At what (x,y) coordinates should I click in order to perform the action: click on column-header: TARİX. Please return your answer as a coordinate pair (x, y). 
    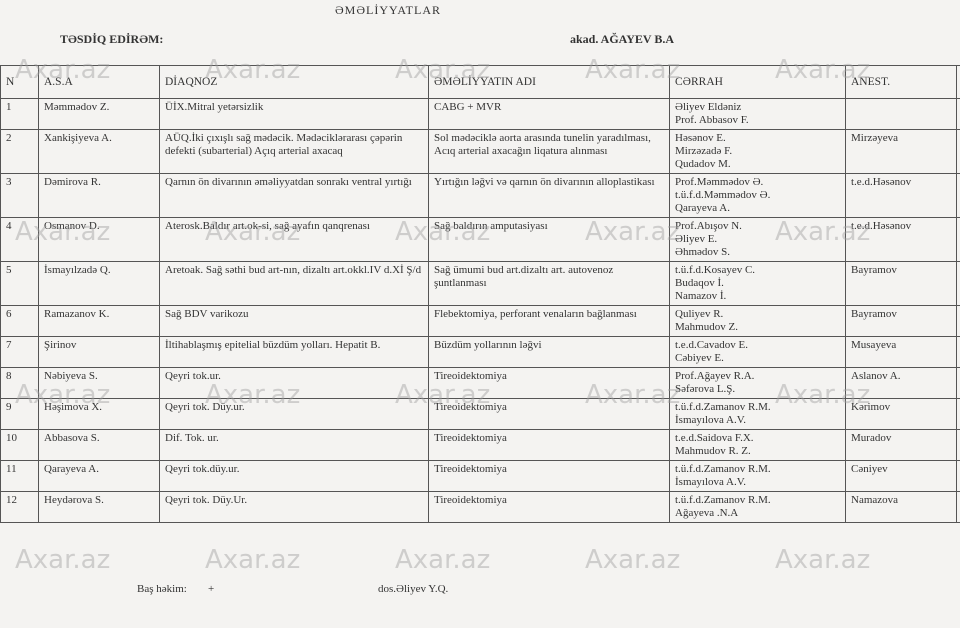
    Looking at the image, I should click on (958, 82).